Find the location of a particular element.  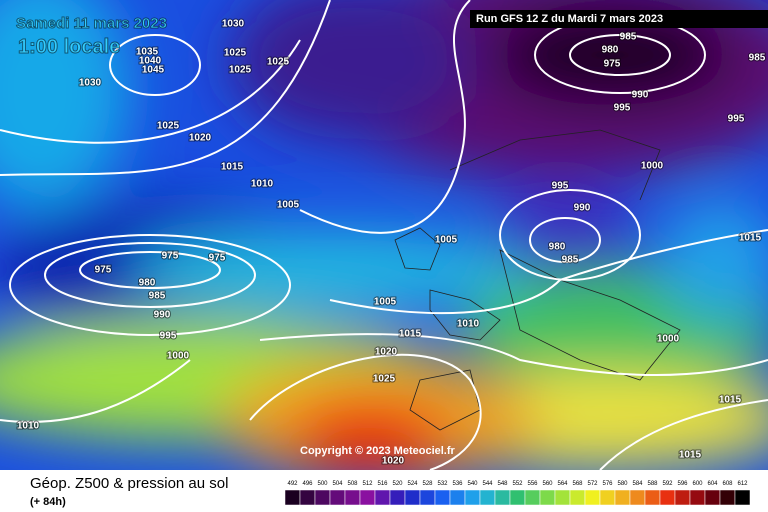

legend-label: 532 is located at coordinates (442, 484).